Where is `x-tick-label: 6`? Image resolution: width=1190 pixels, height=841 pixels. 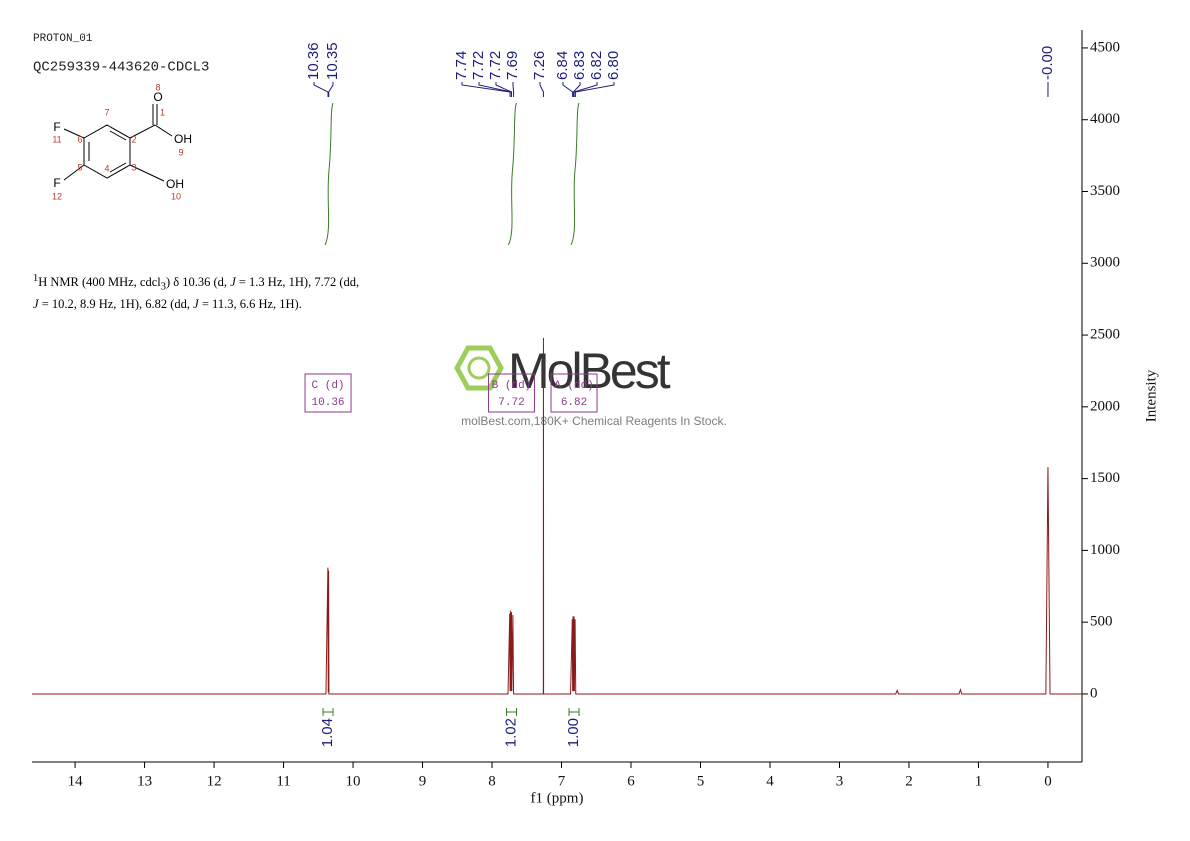 x-tick-label: 6 is located at coordinates (631, 781).